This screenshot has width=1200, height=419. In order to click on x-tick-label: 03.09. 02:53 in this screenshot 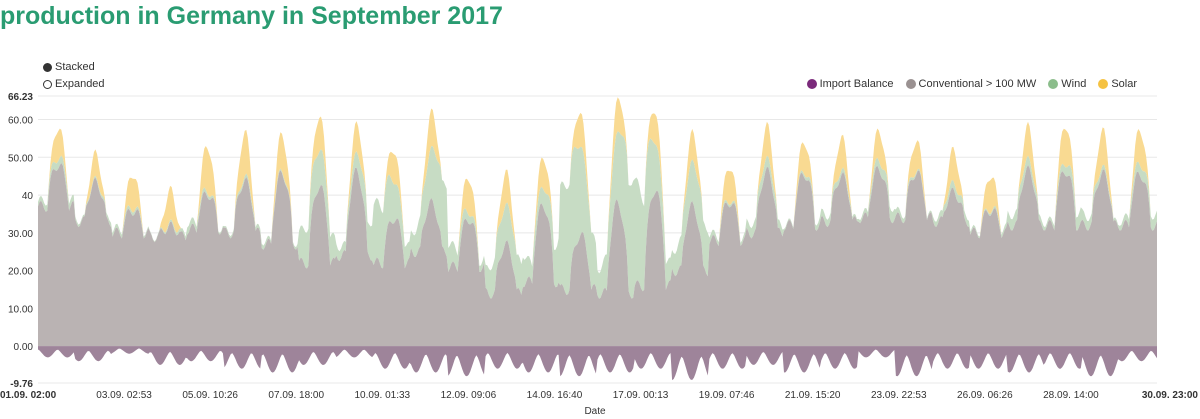, I will do `click(124, 395)`.